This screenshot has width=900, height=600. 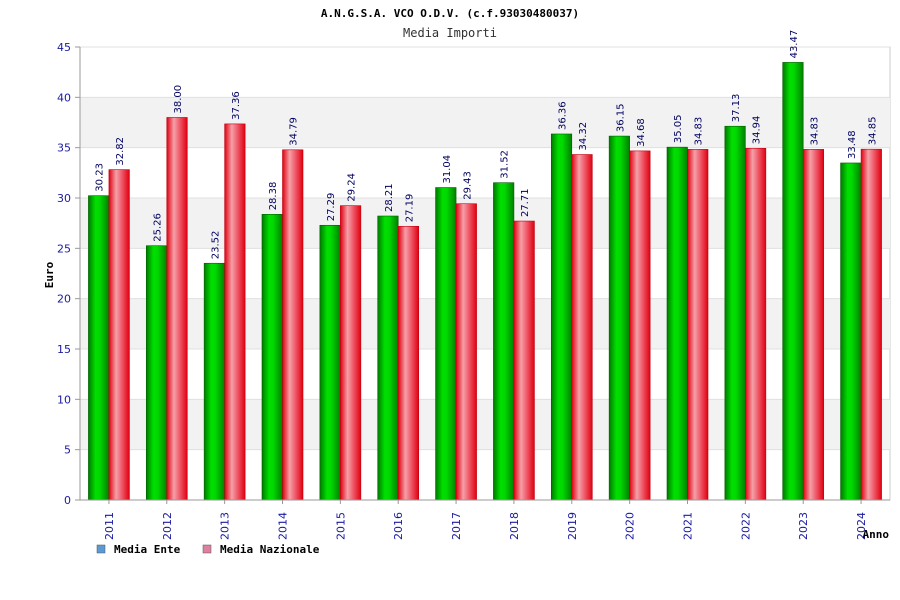 What do you see at coordinates (352, 187) in the screenshot?
I see `data-label-media-nazionale: 29.24` at bounding box center [352, 187].